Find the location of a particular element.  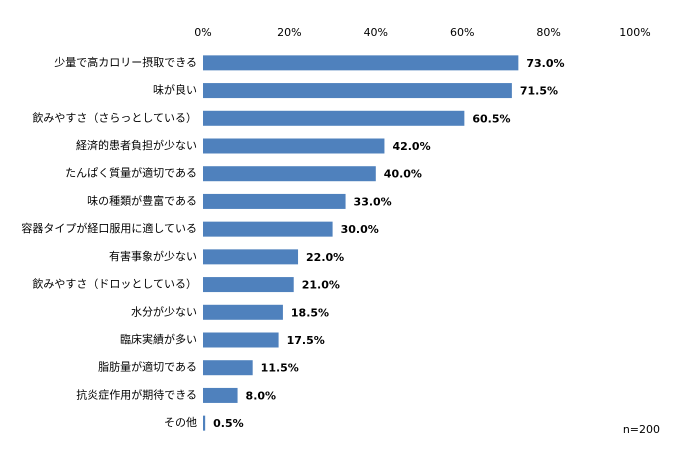

y-tick-label: たんぱく質量が適切である is located at coordinates (131, 173).